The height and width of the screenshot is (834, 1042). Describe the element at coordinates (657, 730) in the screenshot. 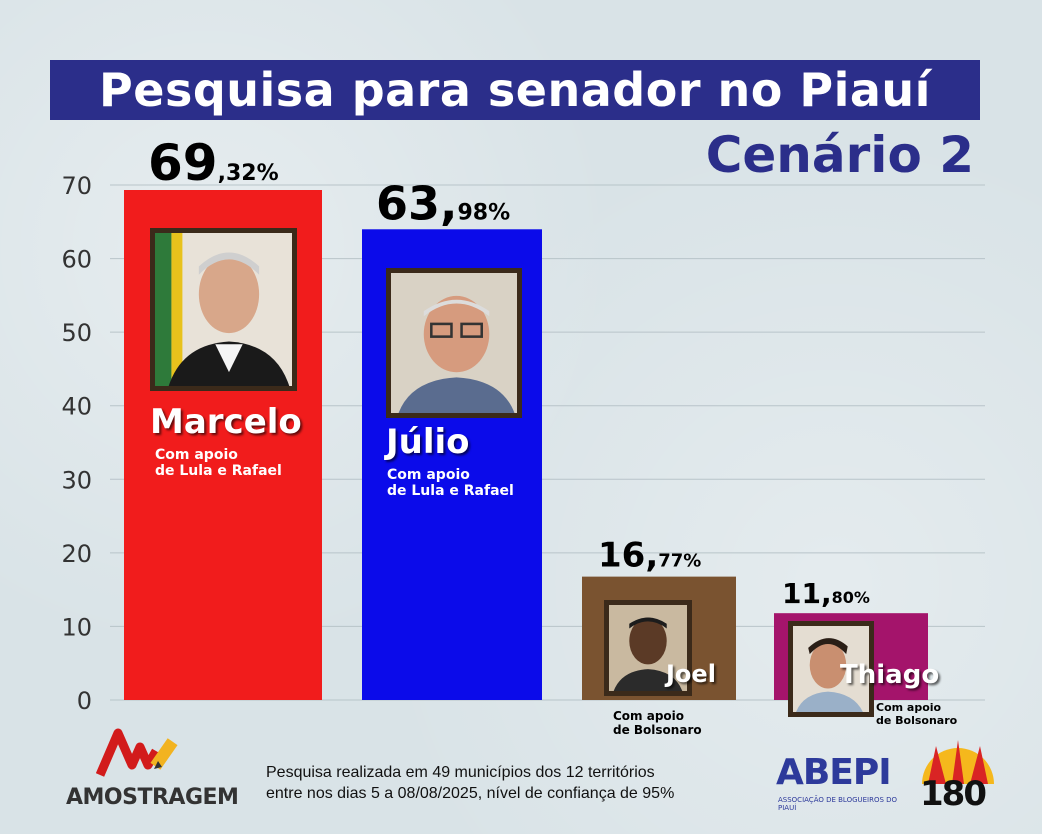

I see `candidate-support-joel-2: de Bolsonaro` at that location.